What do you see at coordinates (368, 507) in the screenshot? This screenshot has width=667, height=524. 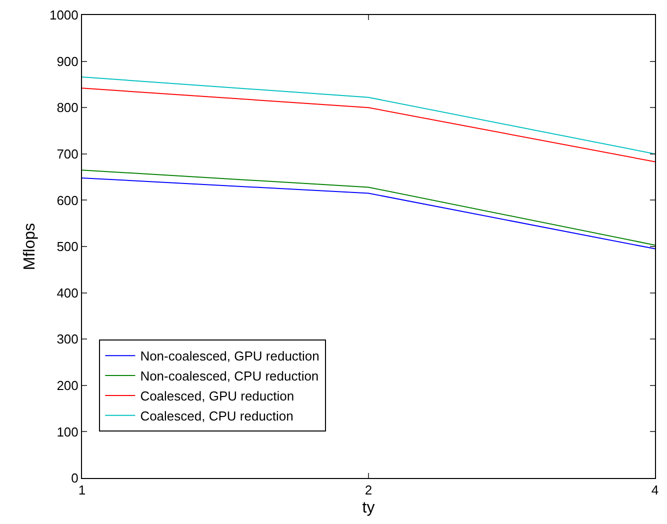 I see `x-axis-title: ty` at bounding box center [368, 507].